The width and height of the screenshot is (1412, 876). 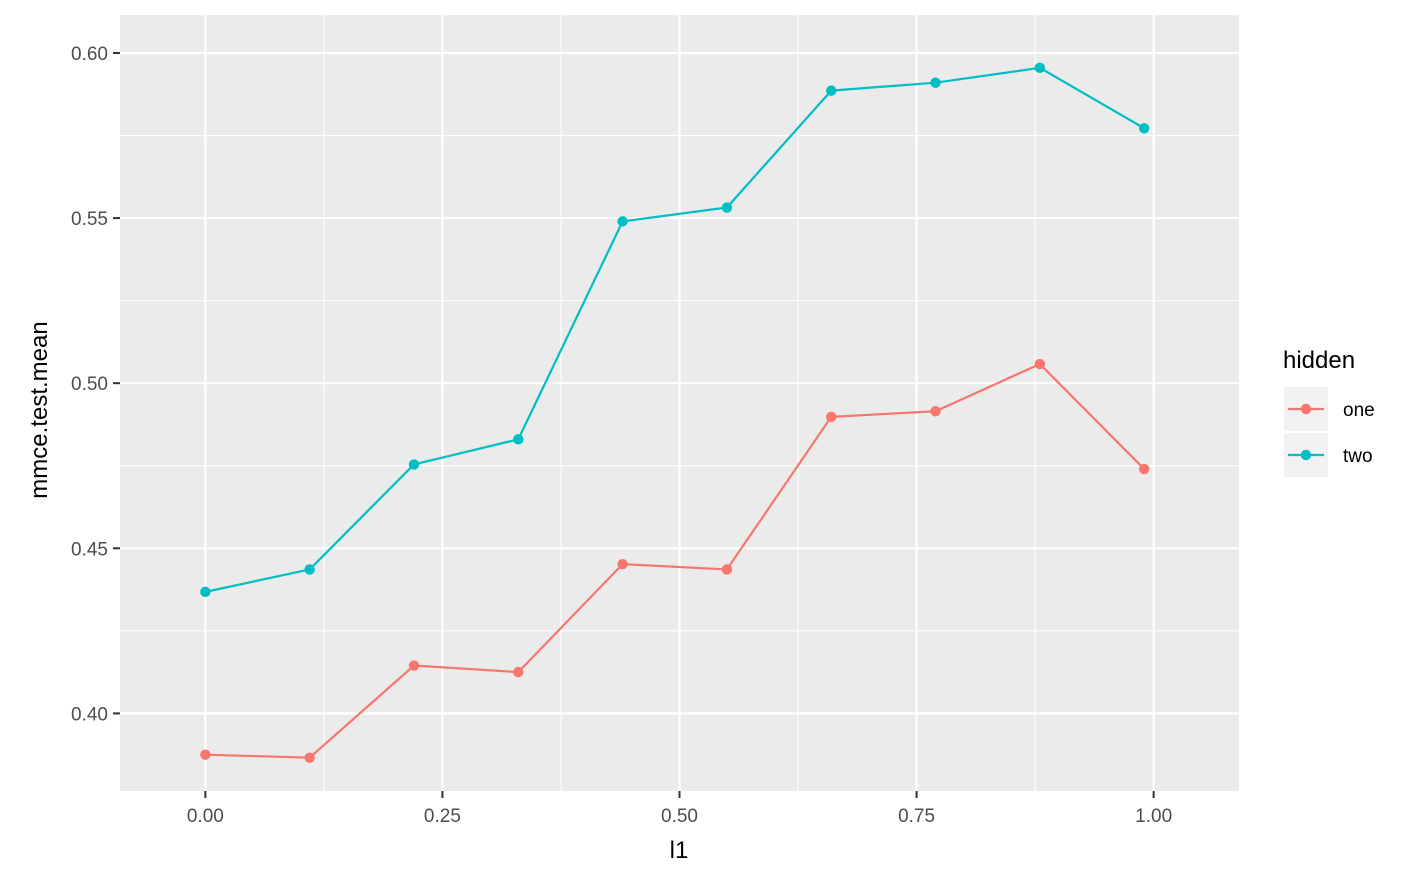 What do you see at coordinates (89, 549) in the screenshot?
I see `y-tick-label: 0.45` at bounding box center [89, 549].